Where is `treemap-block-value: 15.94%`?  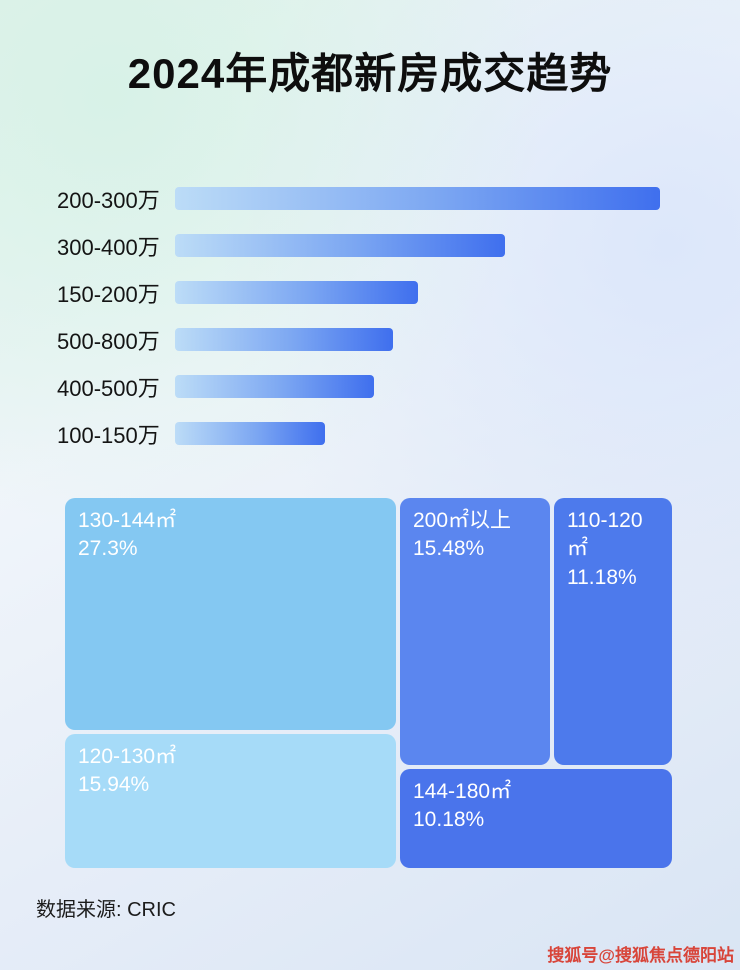
treemap-block-value: 15.94% is located at coordinates (114, 785).